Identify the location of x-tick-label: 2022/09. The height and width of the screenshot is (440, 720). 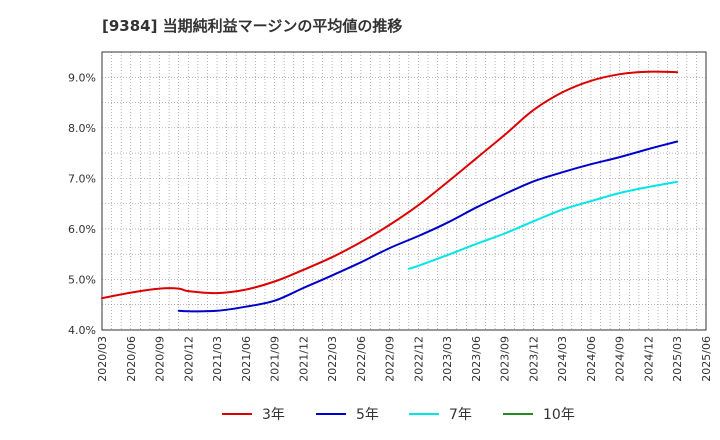
(390, 359).